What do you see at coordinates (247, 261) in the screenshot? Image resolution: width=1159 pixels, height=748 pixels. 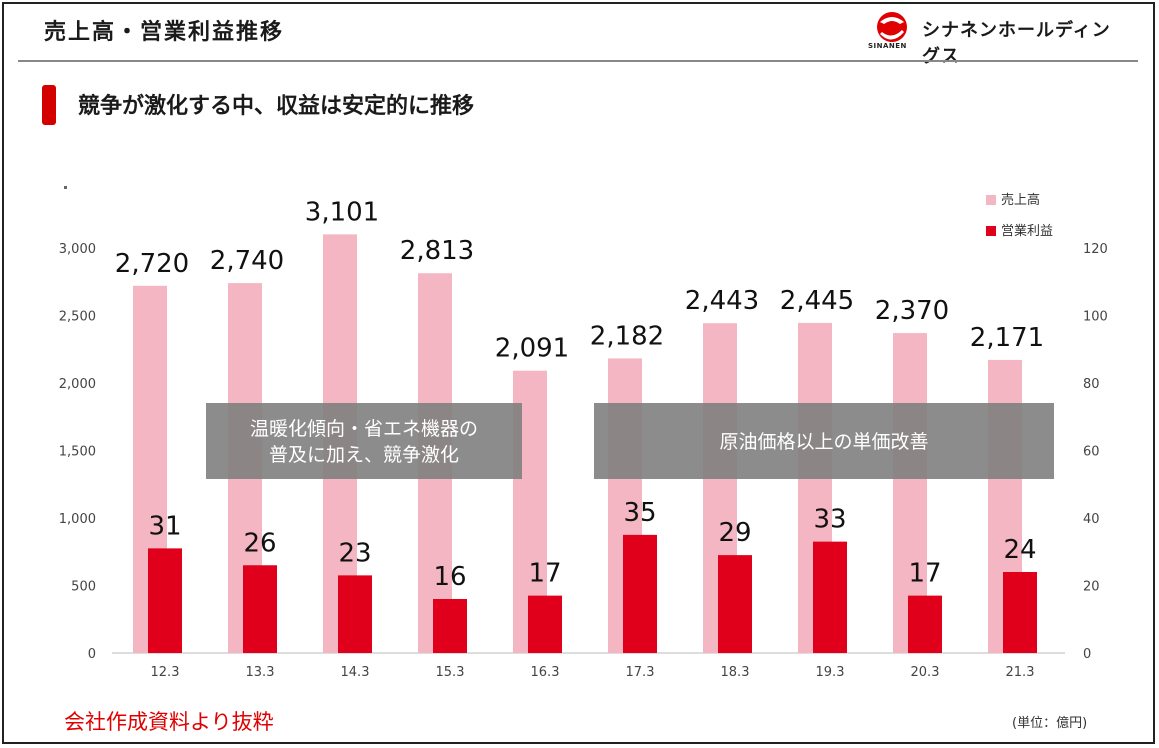 I see `sales-data-label: 2,740` at bounding box center [247, 261].